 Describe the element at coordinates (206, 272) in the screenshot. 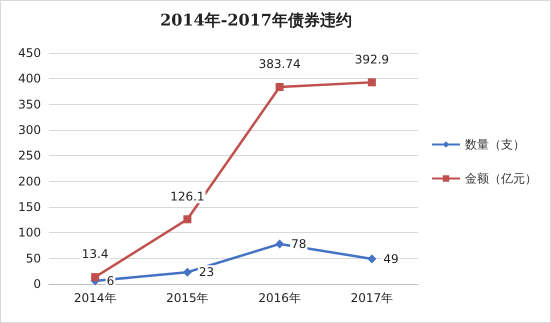

I see `data-label: 23` at that location.